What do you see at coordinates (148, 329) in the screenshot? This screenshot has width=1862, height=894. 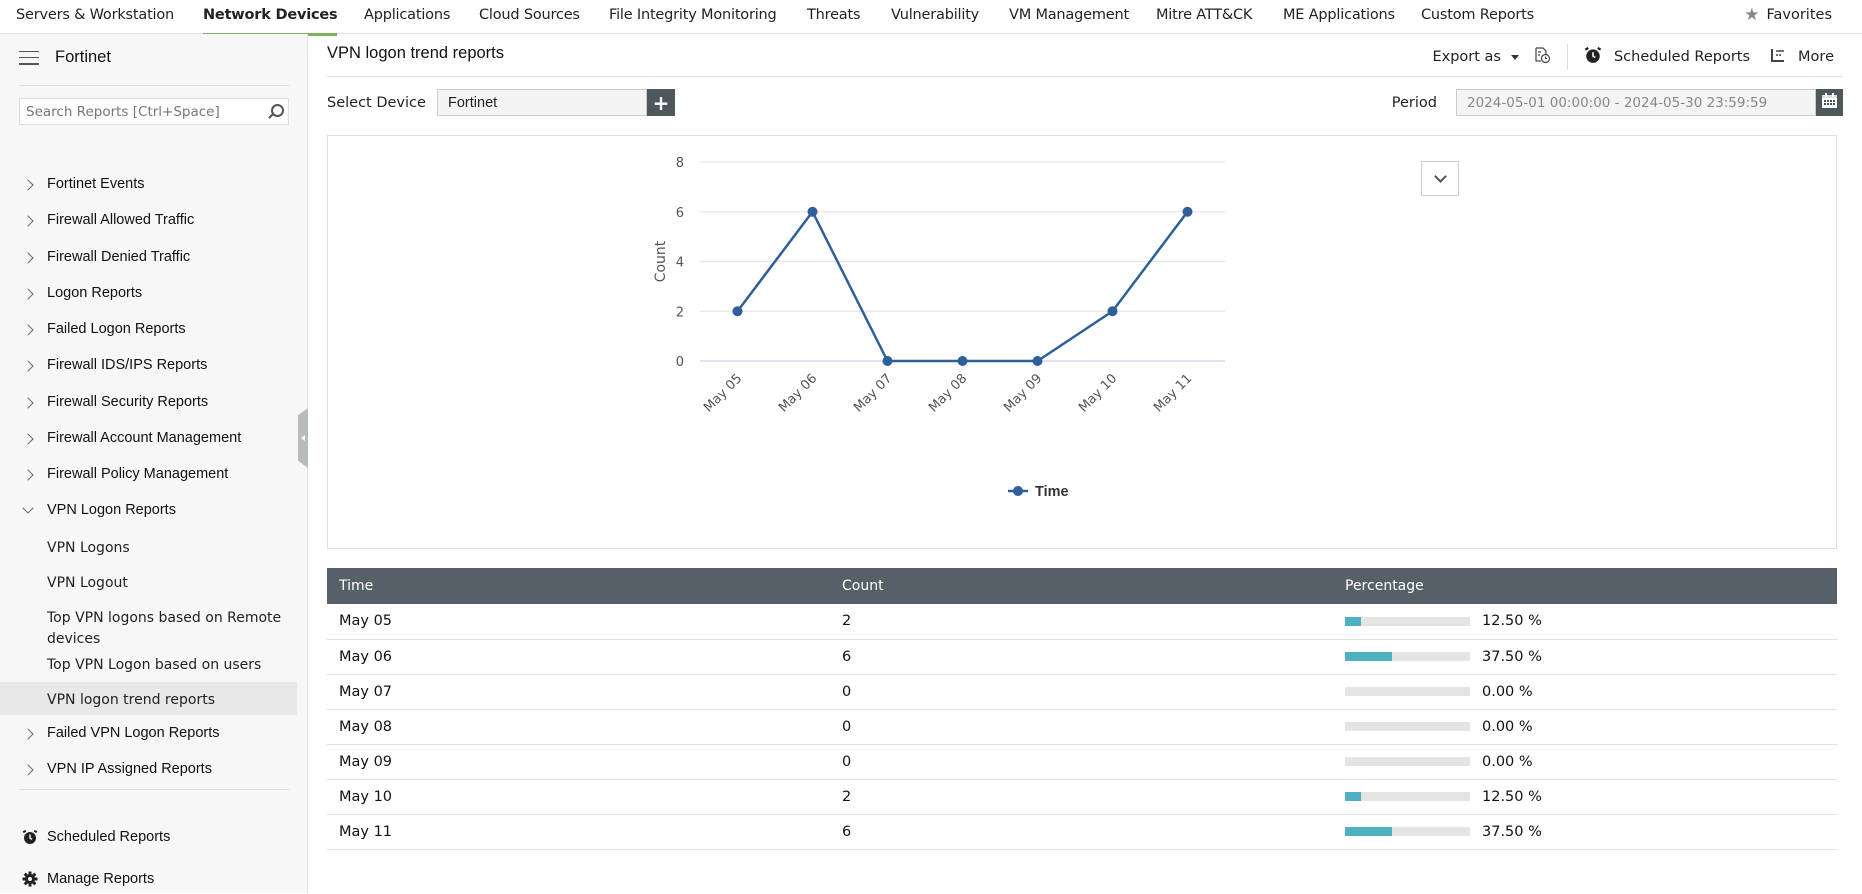 I see `sidebar-group-failed-logon-reports: Failed Logon Reports` at bounding box center [148, 329].